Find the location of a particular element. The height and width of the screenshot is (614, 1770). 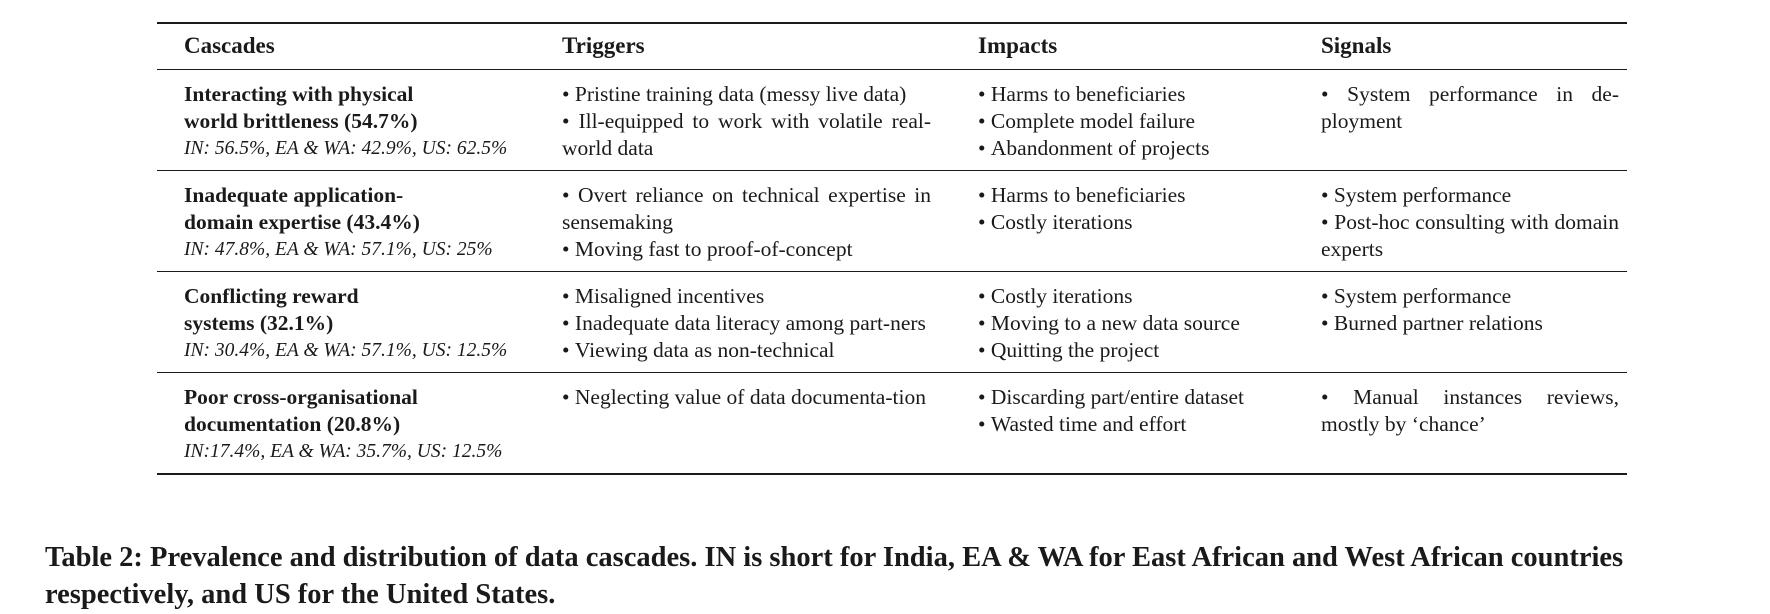

cascade-distribution: IN: 56.5%, EA & WA: 42.9%, US: 62.5% is located at coordinates (346, 148).